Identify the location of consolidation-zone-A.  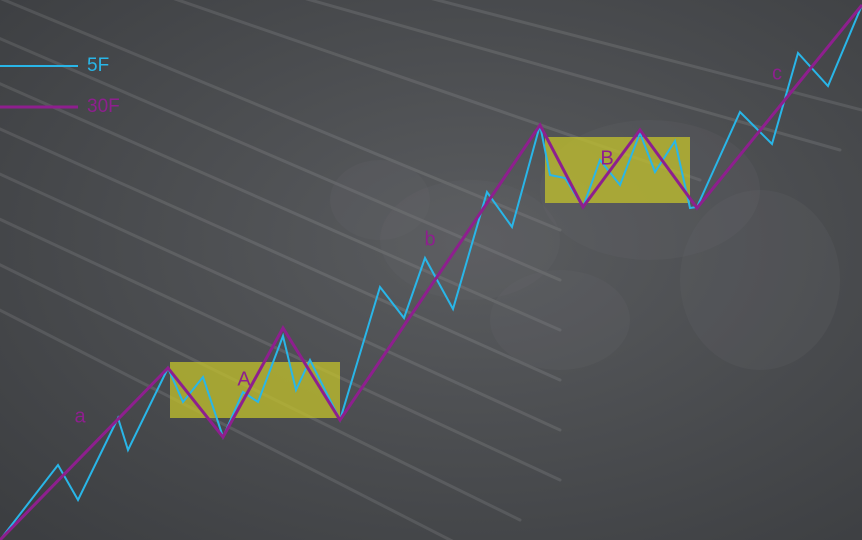
(255, 390).